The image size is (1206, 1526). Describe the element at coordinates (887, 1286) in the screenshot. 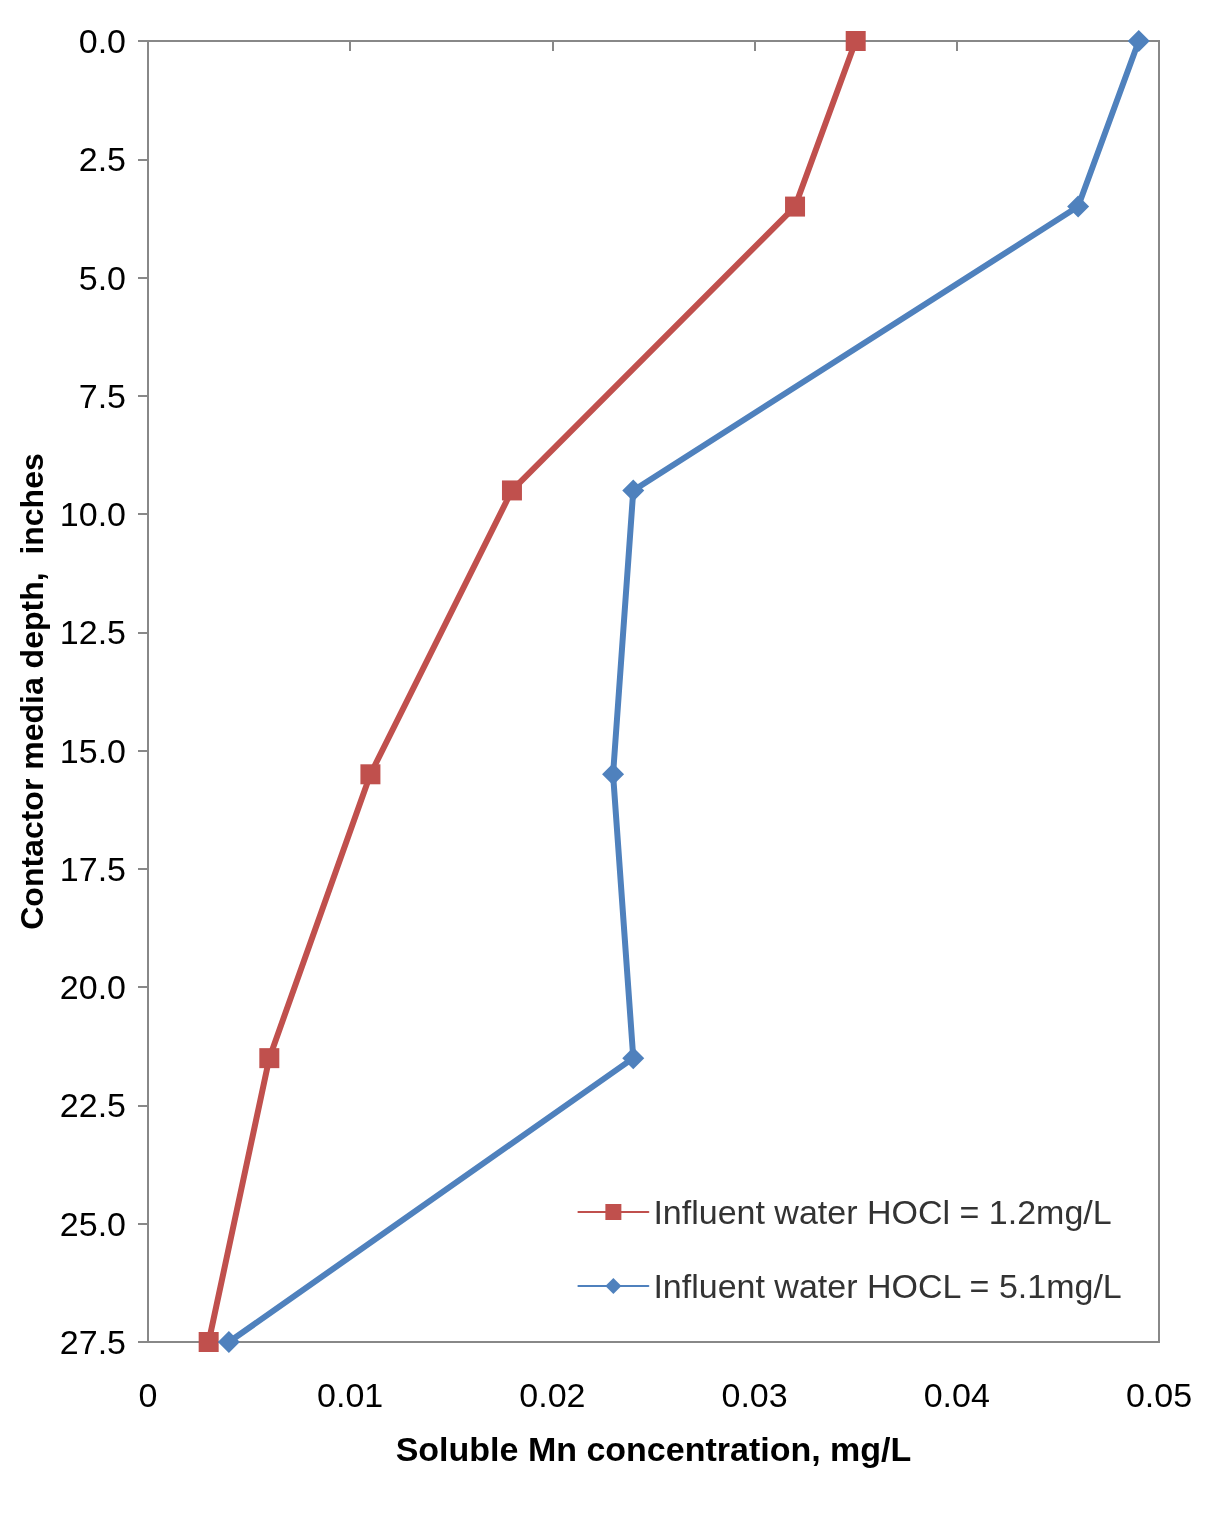

I see `legend-label: Influent water HOCL = 5.1mg/L` at that location.